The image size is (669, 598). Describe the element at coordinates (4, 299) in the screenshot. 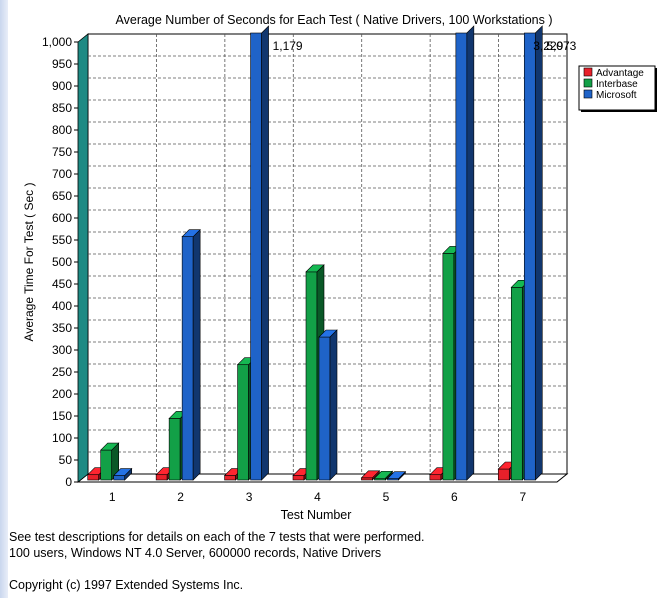

I see `window-edge-strip` at that location.